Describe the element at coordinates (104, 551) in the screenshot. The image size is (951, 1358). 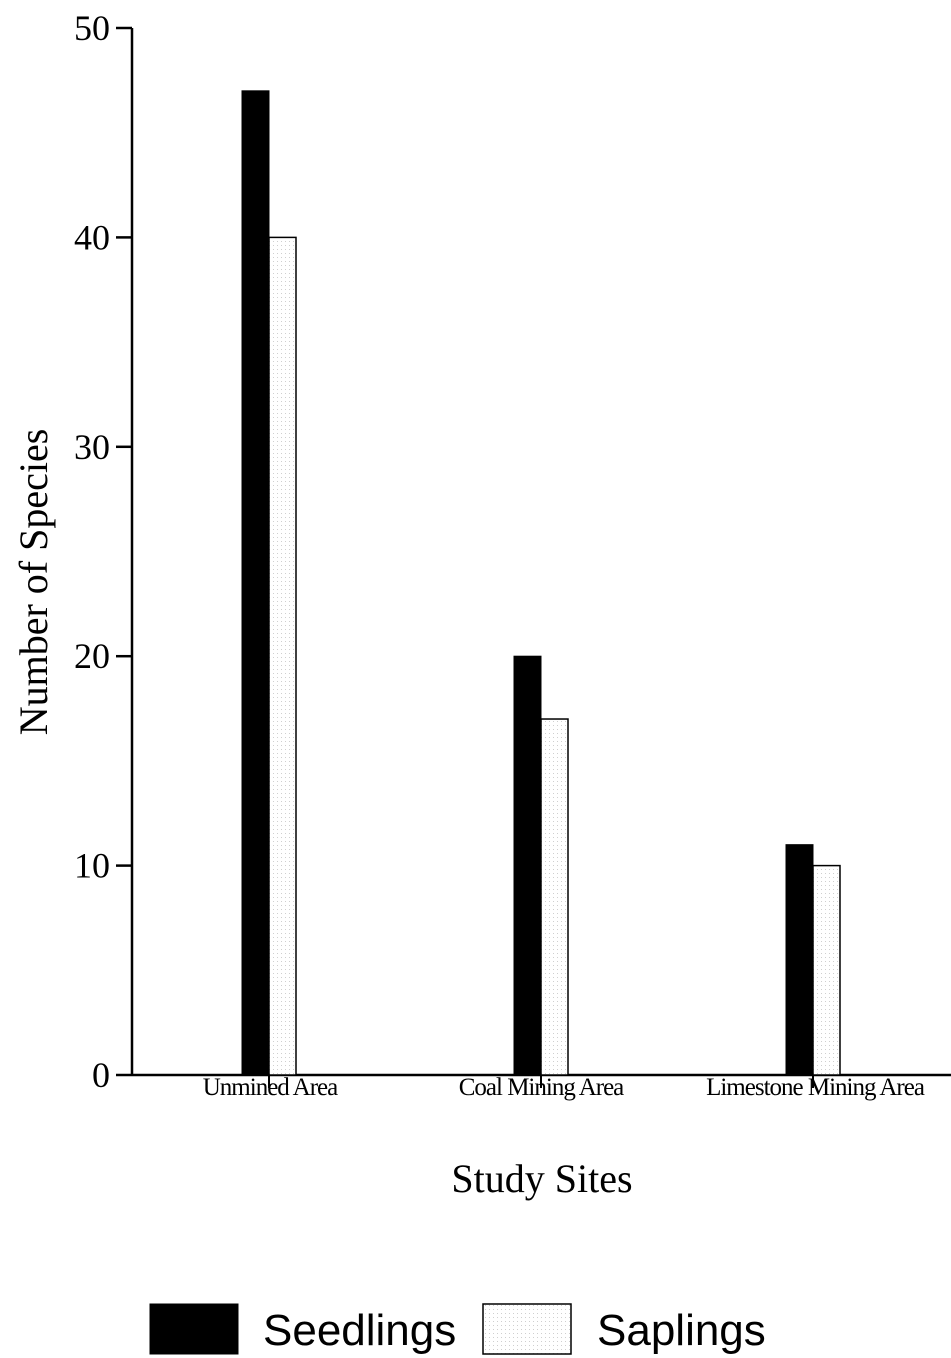
I see `y-axis: 0 10 20 30 40 50` at that location.